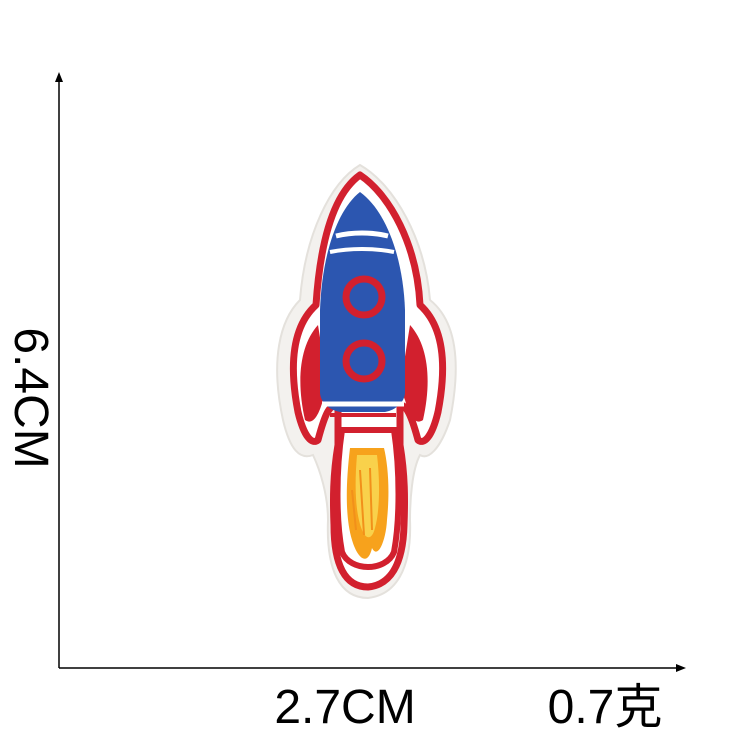  What do you see at coordinates (345, 707) in the screenshot?
I see `width-dimension-label: 2.7CM` at bounding box center [345, 707].